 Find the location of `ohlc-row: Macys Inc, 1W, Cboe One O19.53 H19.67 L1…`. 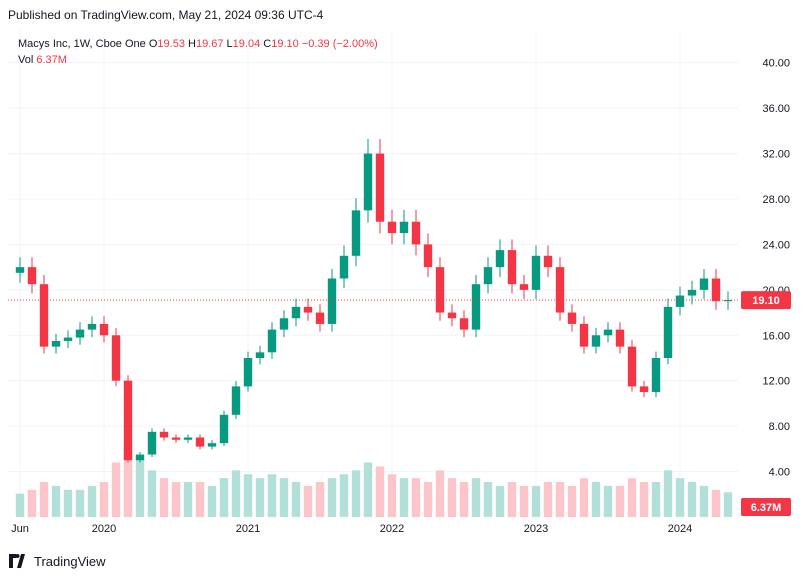

ohlc-row: Macys Inc, 1W, Cboe One O19.53 H19.67 L1… is located at coordinates (198, 44).